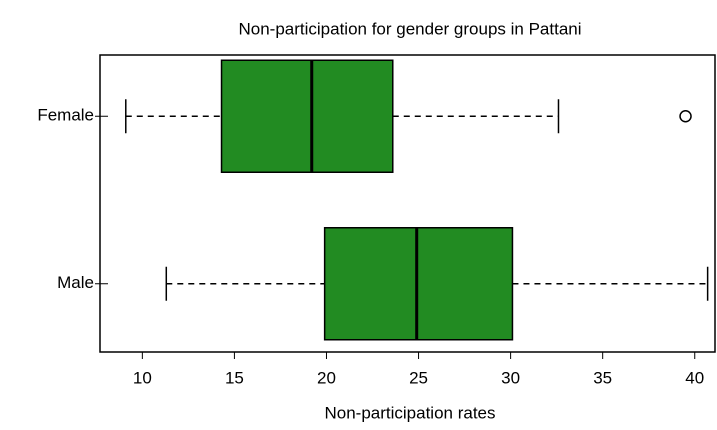 The height and width of the screenshot is (430, 717). What do you see at coordinates (326, 377) in the screenshot?
I see `x-tick-label: 20` at bounding box center [326, 377].